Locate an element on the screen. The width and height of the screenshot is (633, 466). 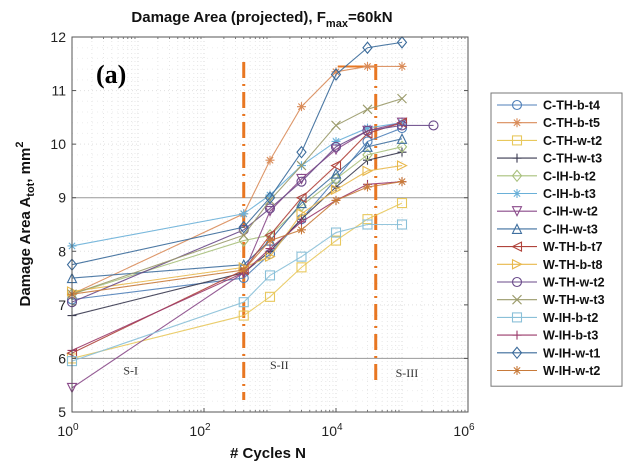
chart-title: Damage Area (projected), Fmax=60kN is located at coordinates (261, 19).